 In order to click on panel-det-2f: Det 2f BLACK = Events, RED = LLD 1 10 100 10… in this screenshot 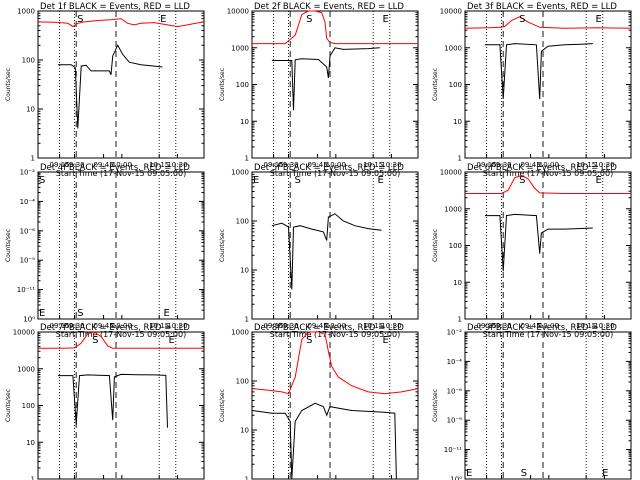, I will do `click(319, 90)`.